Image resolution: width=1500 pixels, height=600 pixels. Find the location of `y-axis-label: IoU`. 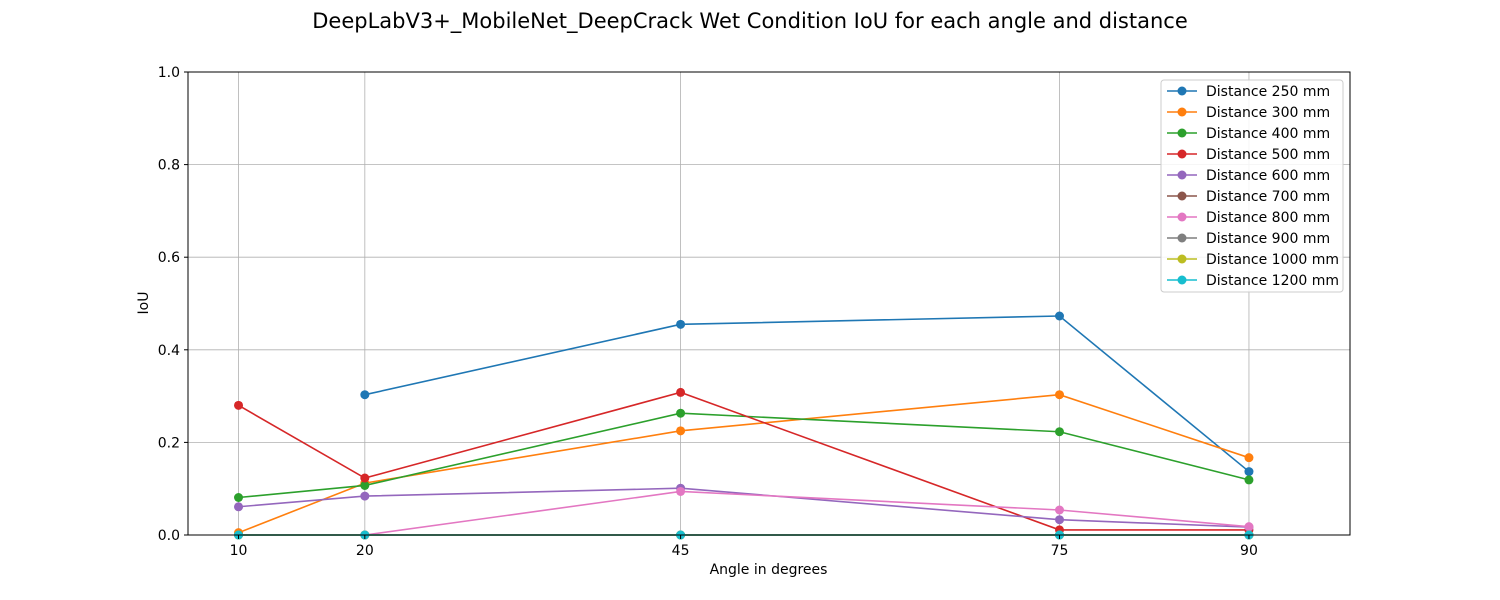

y-axis-label: IoU is located at coordinates (144, 303).